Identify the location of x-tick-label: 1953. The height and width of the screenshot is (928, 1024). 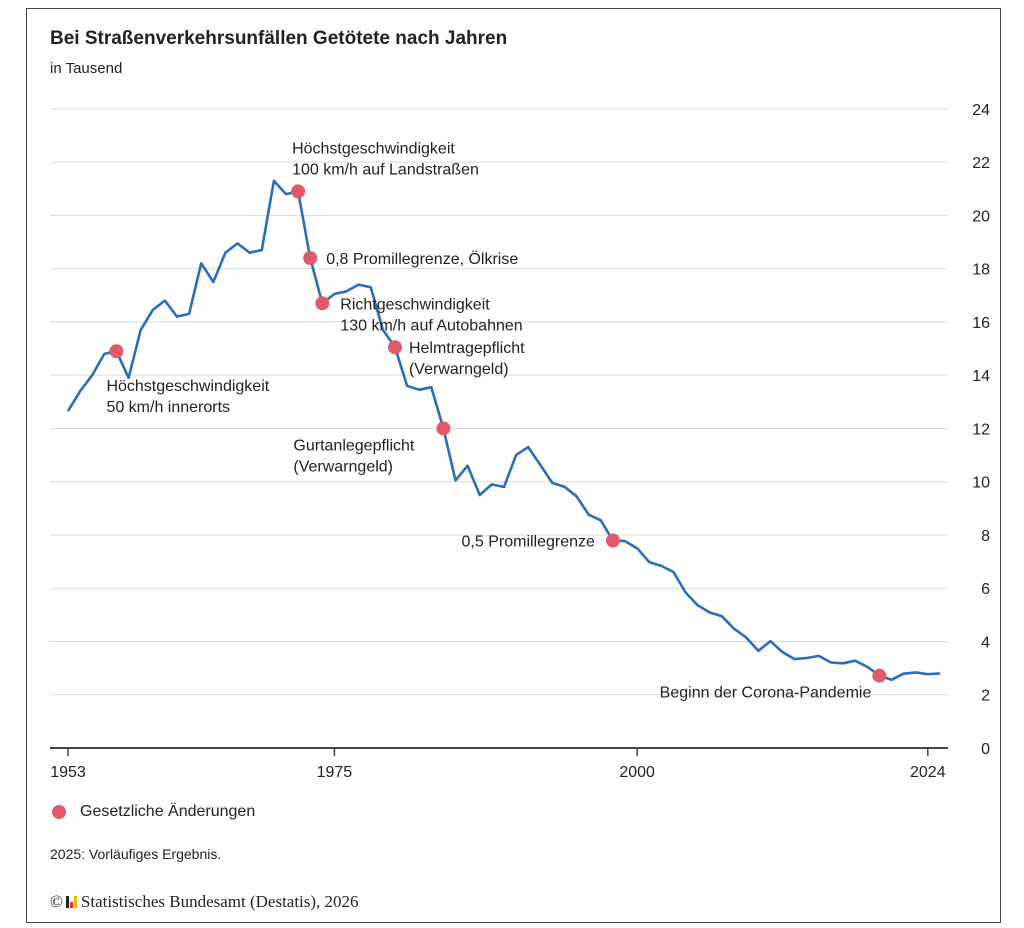
(68, 772).